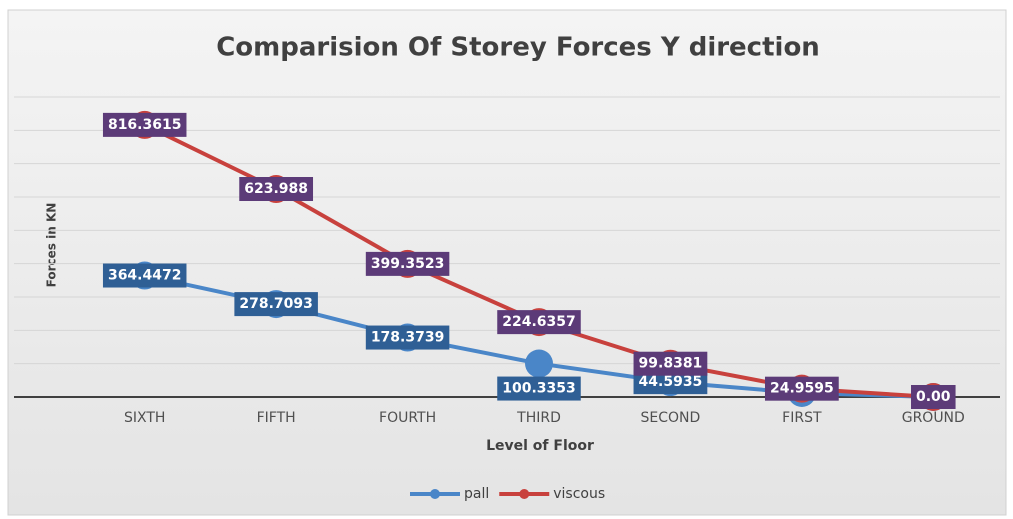 The image size is (1013, 519). I want to click on y-axis-label: Forces in KN, so click(52, 245).